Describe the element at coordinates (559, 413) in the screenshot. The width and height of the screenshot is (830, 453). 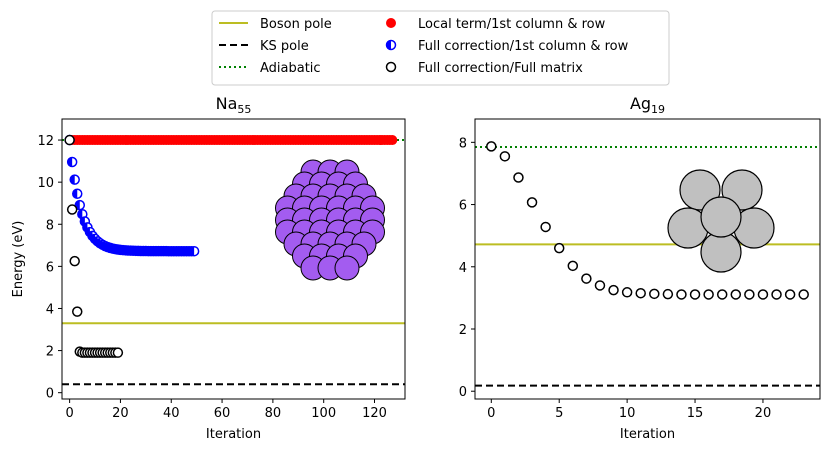
I see `ag19-xtick-label: 5` at that location.